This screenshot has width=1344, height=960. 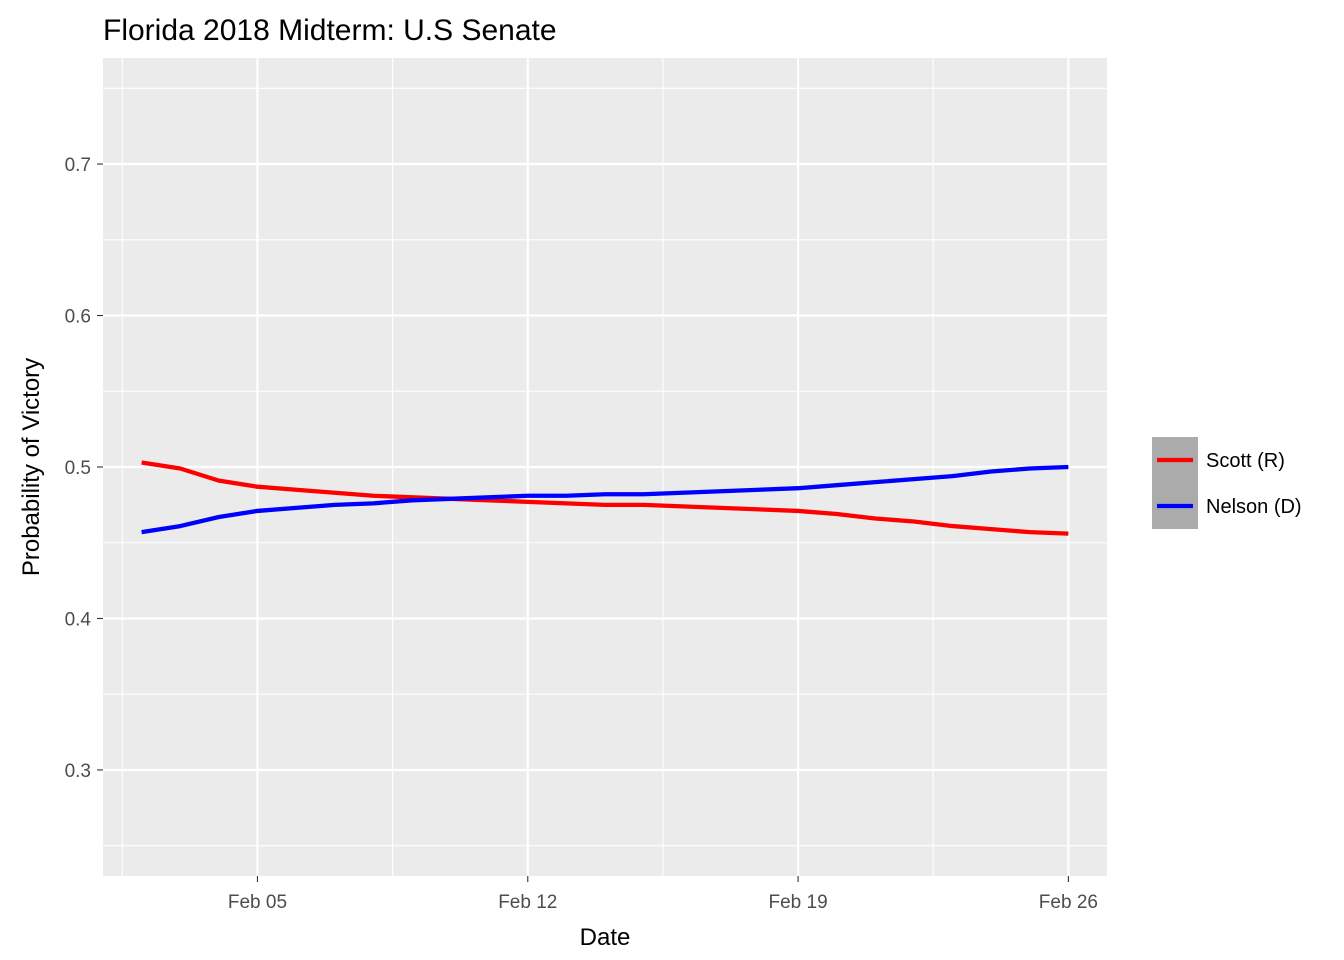 What do you see at coordinates (330, 30) in the screenshot?
I see `chart-title: Florida 2018 Midterm: U.S Senate` at bounding box center [330, 30].